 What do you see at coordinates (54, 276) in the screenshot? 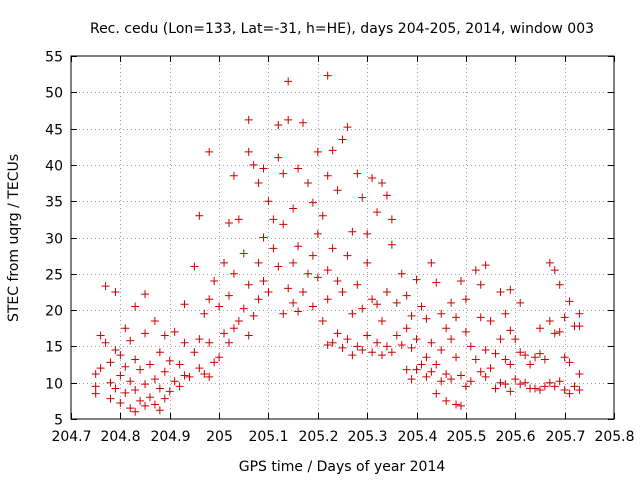
I see `y-tick-label: 25` at bounding box center [54, 276].